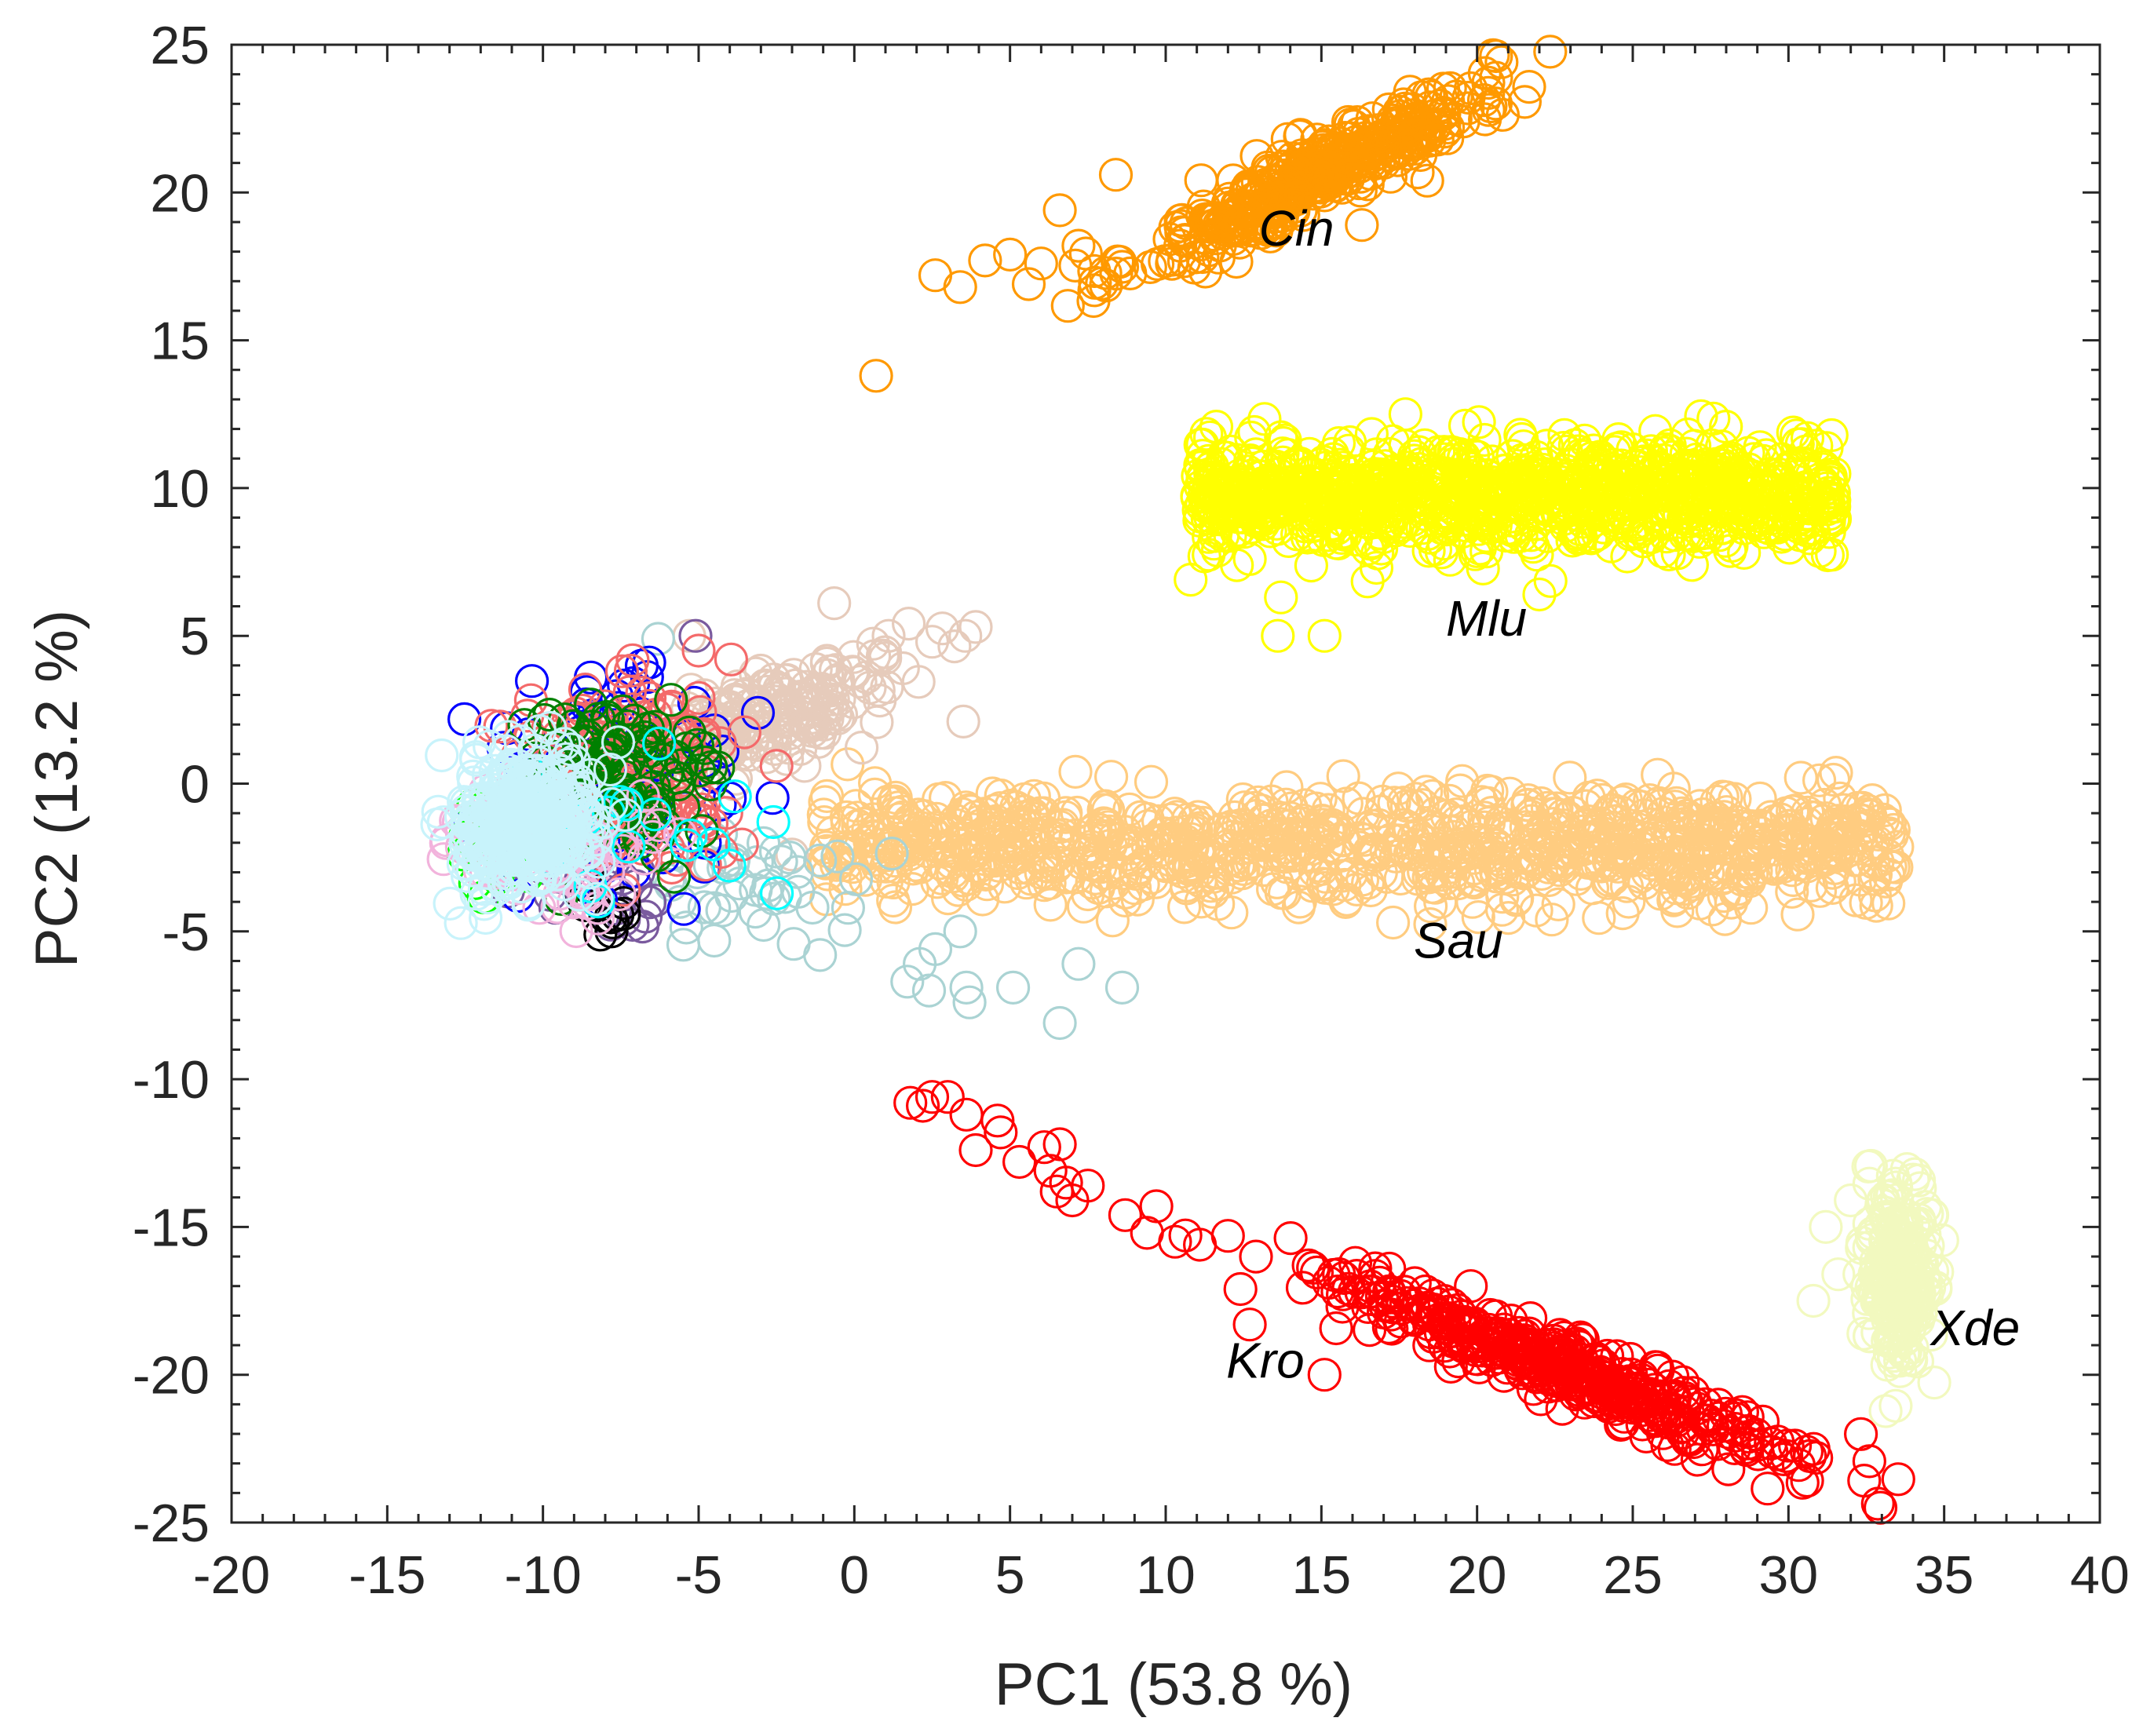 This screenshot has width=2154, height=1736. Describe the element at coordinates (543, 1575) in the screenshot. I see `x-tick-label: -10` at that location.